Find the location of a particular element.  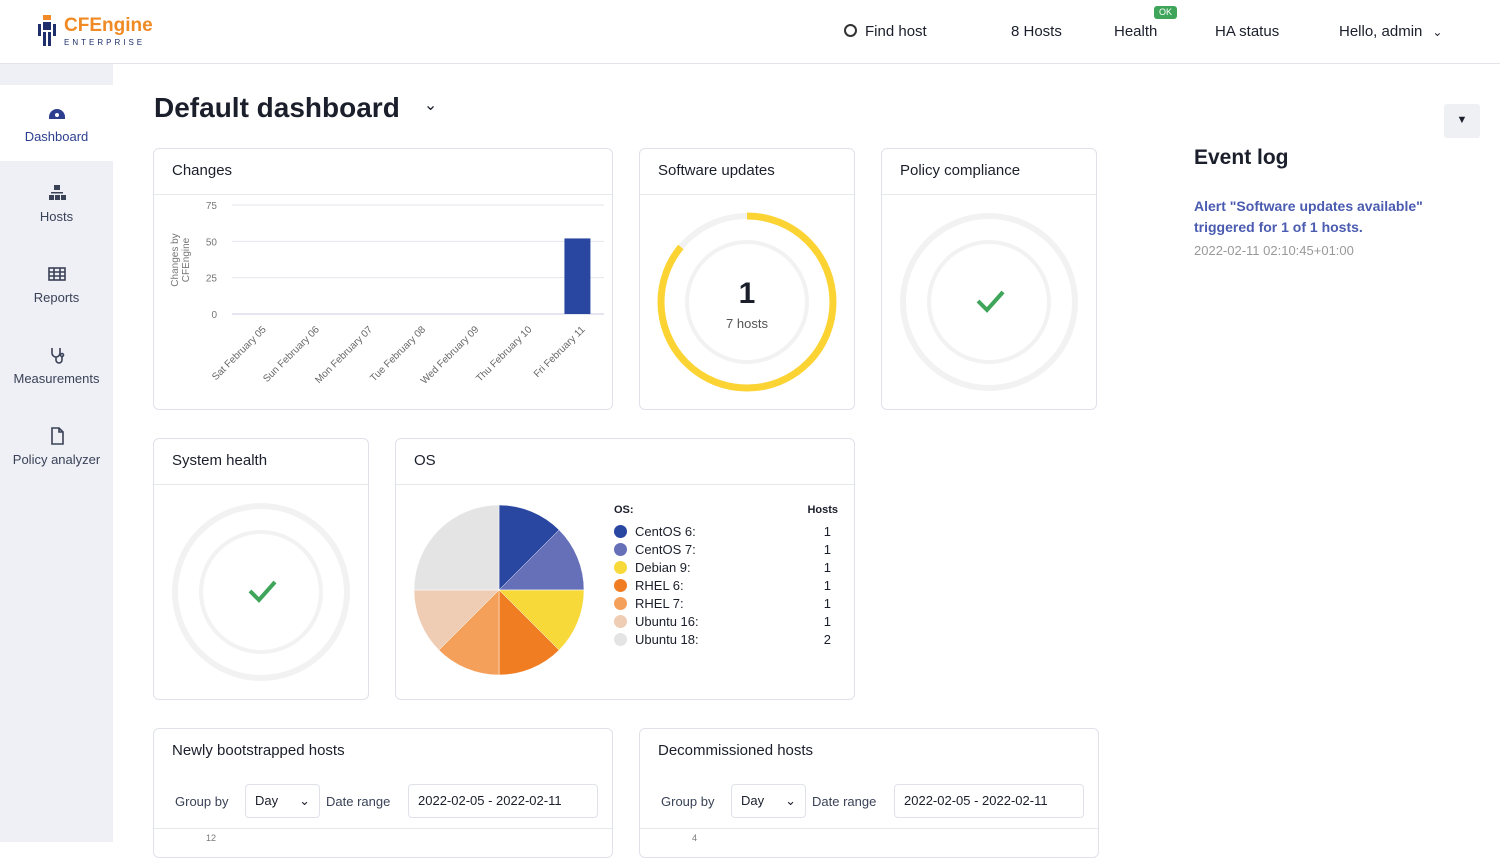

widget-title: Decommissioned hosts is located at coordinates (736, 750).